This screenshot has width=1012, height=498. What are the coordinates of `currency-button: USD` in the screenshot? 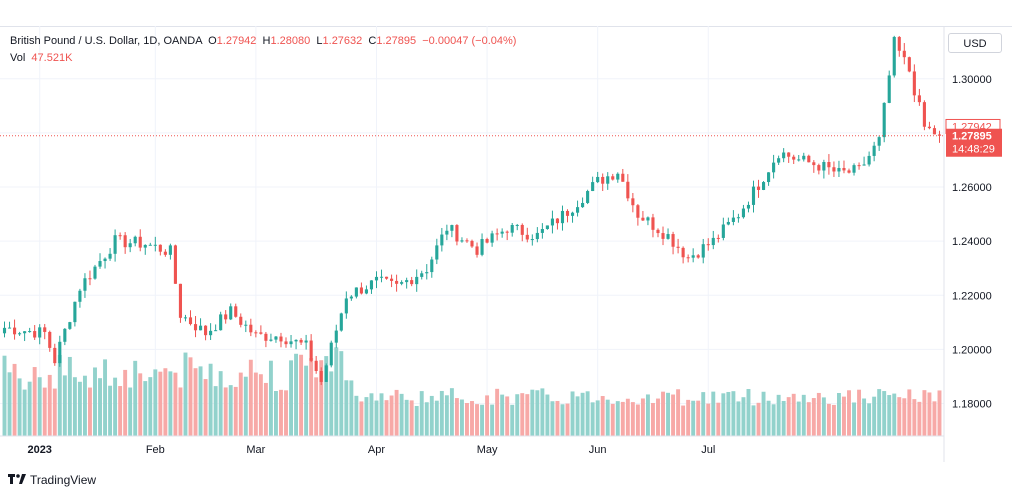 It's located at (975, 43).